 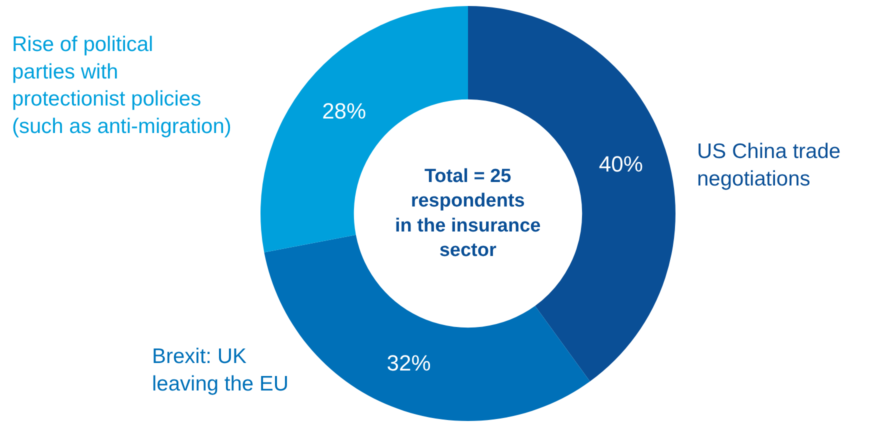 What do you see at coordinates (408, 363) in the screenshot?
I see `data-label: 32%` at bounding box center [408, 363].